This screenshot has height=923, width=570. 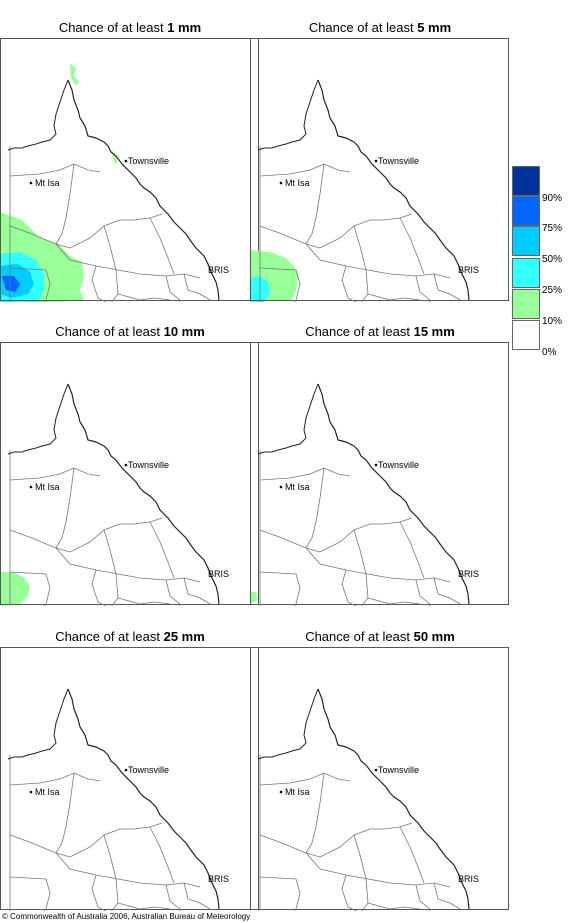 I want to click on probability-map: Townsville Mt Isa BRIS, so click(x=130, y=170).